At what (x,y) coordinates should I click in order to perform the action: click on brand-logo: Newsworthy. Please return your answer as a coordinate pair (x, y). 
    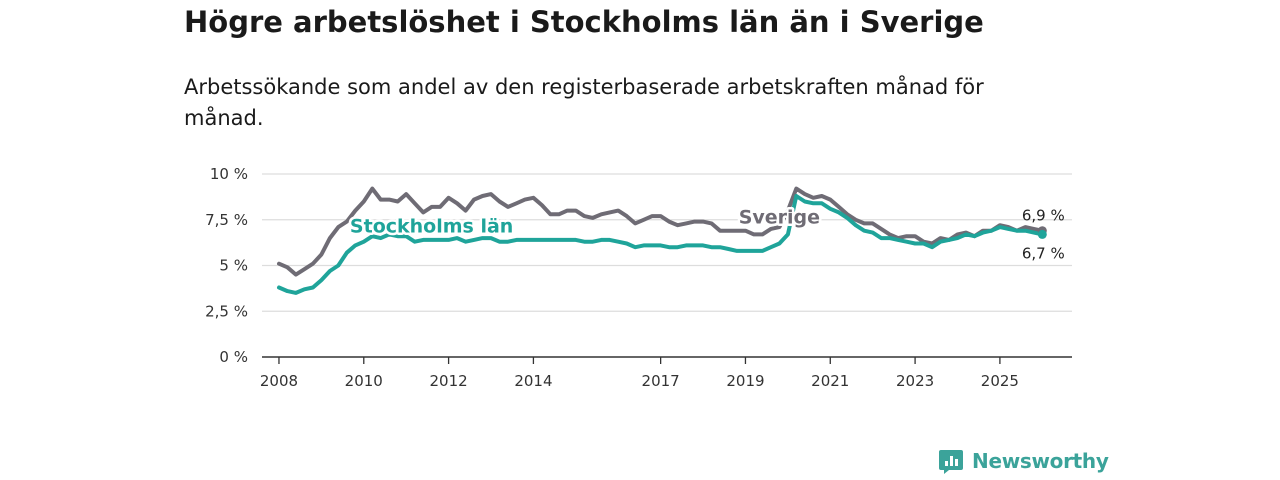
    Looking at the image, I should click on (1023, 461).